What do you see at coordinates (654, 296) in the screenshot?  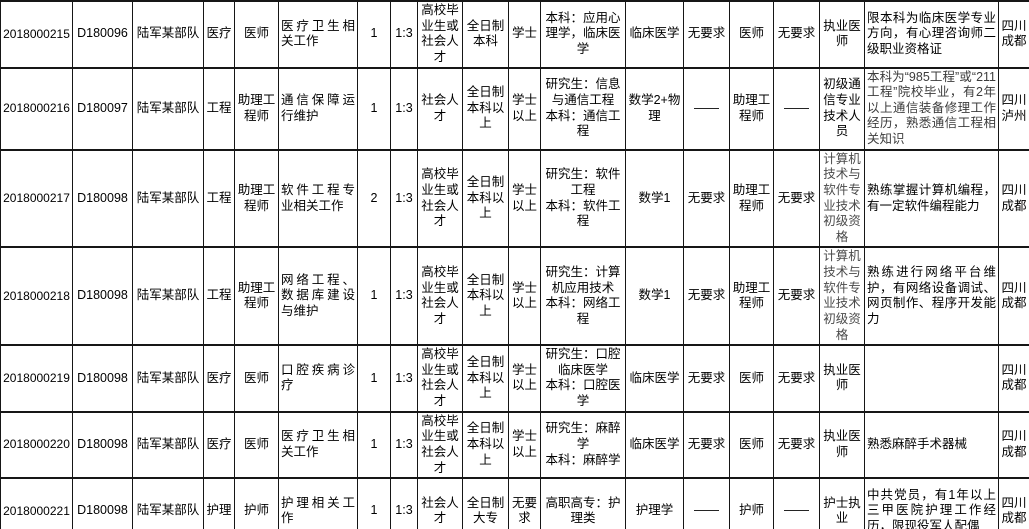 I see `cell-exam-subject: 数学1` at bounding box center [654, 296].